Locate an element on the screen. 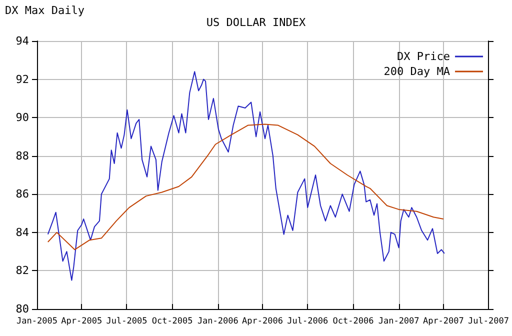 Image resolution: width=512 pixels, height=336 pixels. x-tick-label: Apr-2006 is located at coordinates (262, 321).